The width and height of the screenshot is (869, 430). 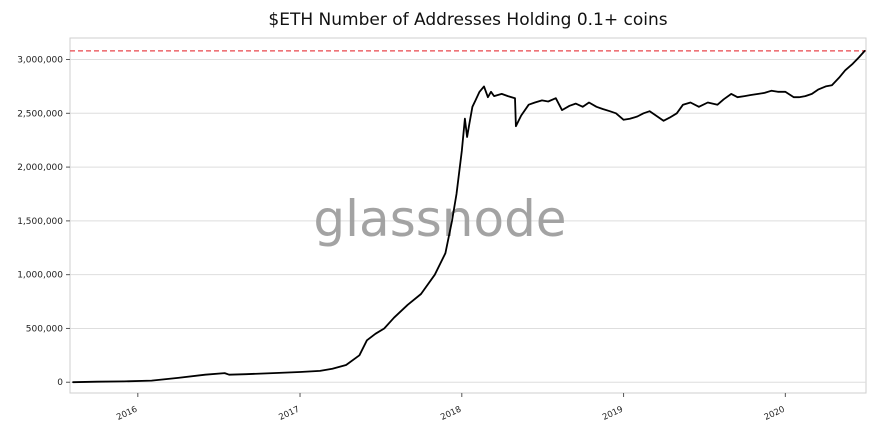 What do you see at coordinates (44, 329) in the screenshot?
I see `y-tick-label: 500,000` at bounding box center [44, 329].